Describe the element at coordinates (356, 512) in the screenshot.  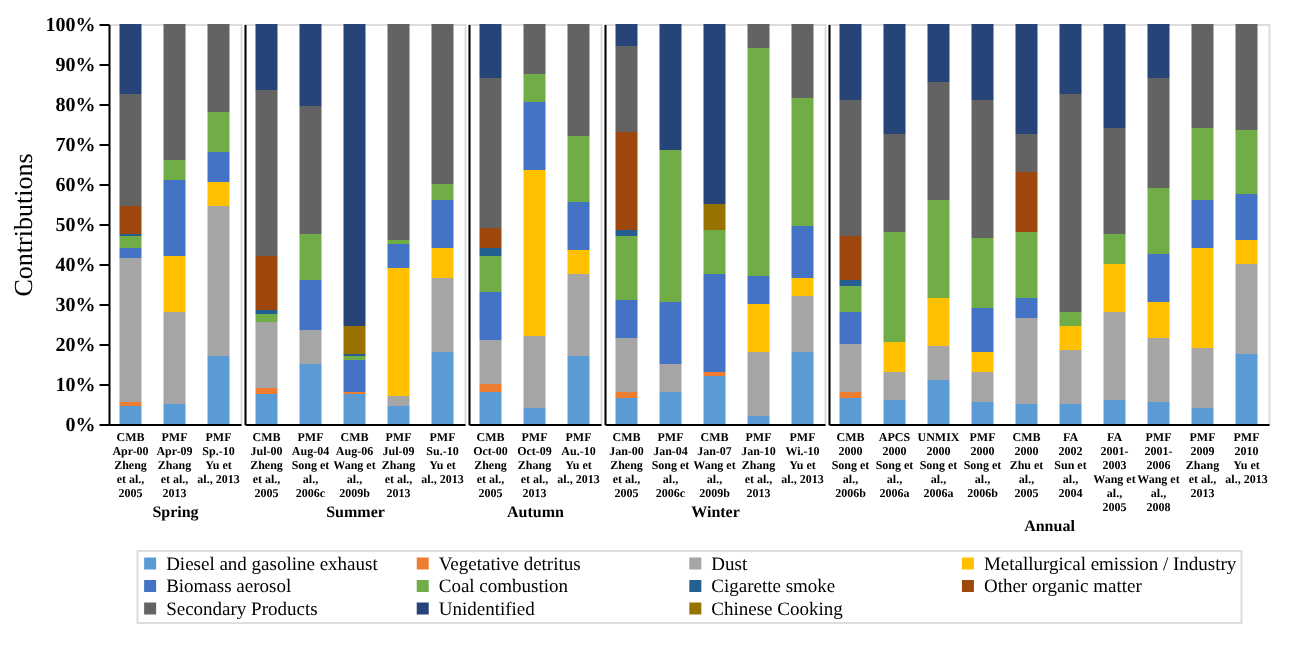
I see `x-axis-title: Summer` at that location.